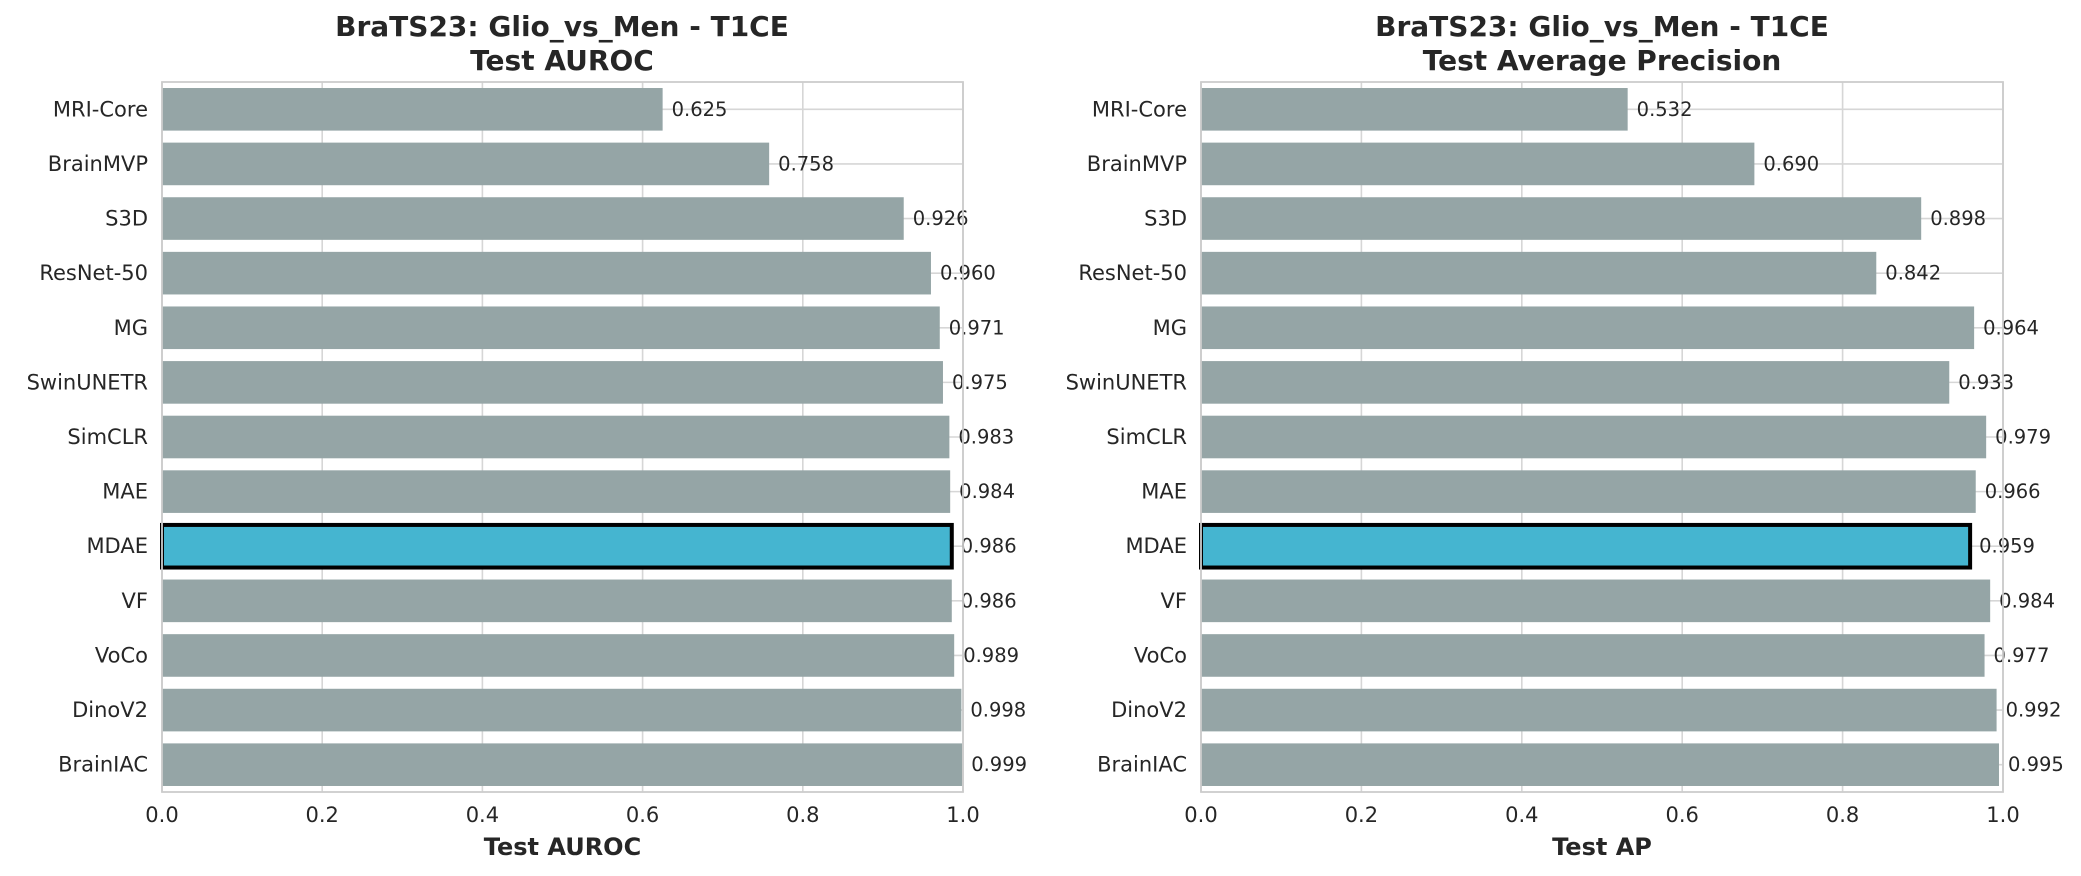  Describe the element at coordinates (1414, 109) in the screenshot. I see `chart-2-bar-mri-core` at that location.